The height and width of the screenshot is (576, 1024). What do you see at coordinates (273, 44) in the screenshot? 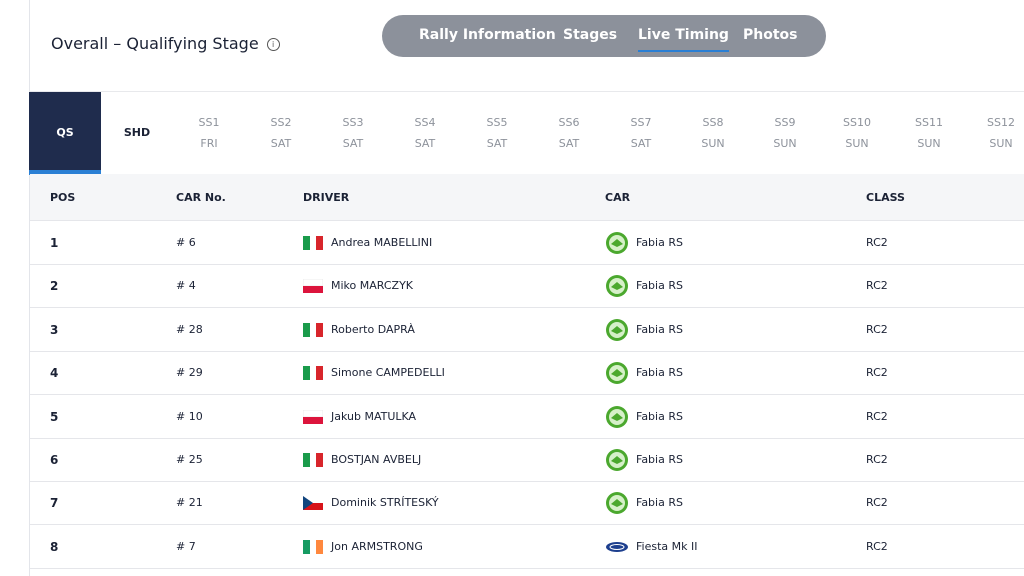
I see `info-icon: i` at bounding box center [273, 44].